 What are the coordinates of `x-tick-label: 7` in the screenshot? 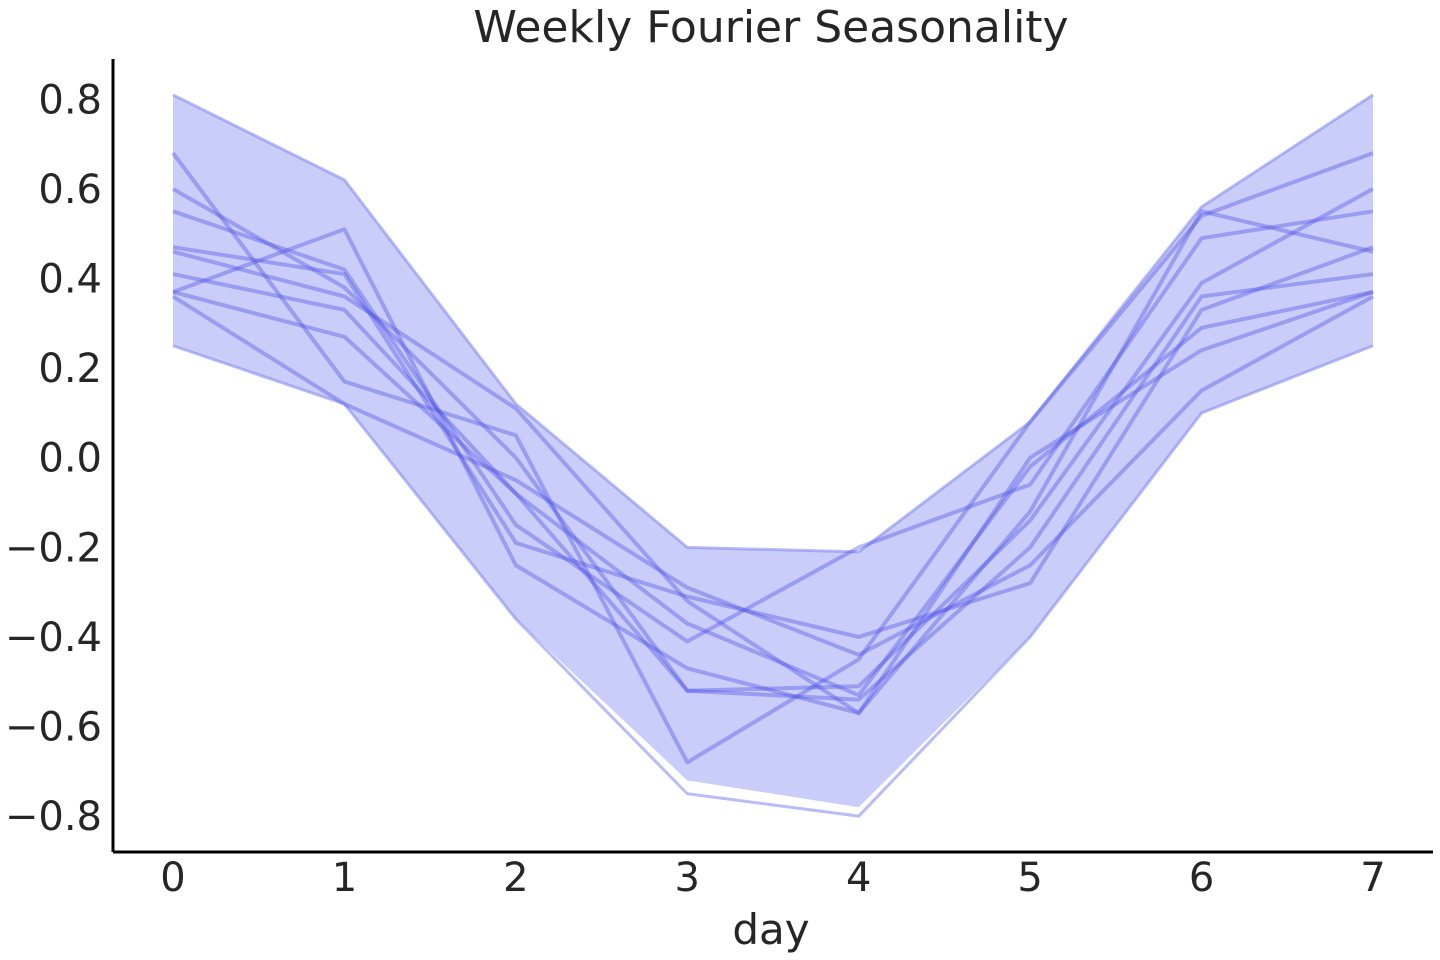 It's located at (1372, 878).